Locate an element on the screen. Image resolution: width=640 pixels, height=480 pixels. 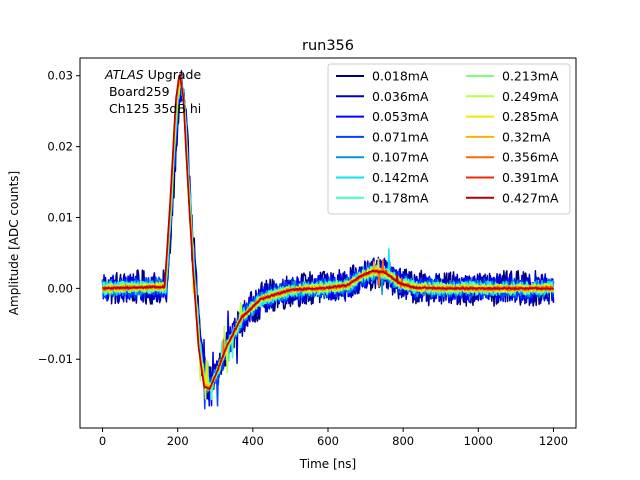
y-tick-label: −0.01 is located at coordinates (55, 359).